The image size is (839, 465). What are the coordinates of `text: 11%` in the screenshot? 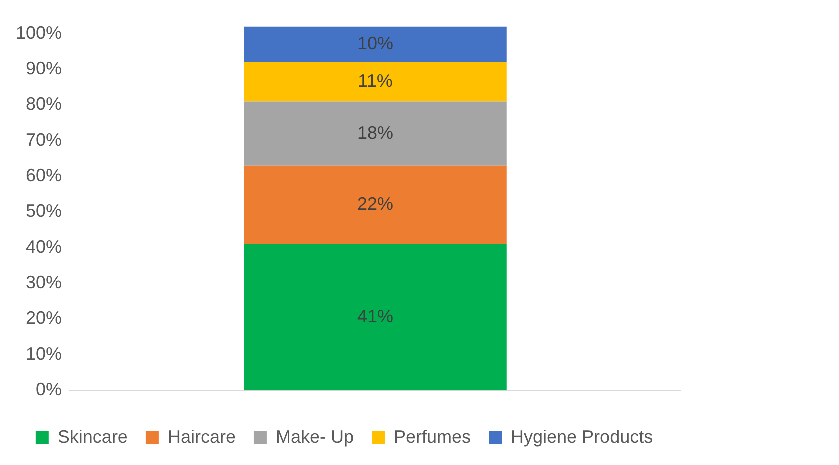 It's located at (375, 81).